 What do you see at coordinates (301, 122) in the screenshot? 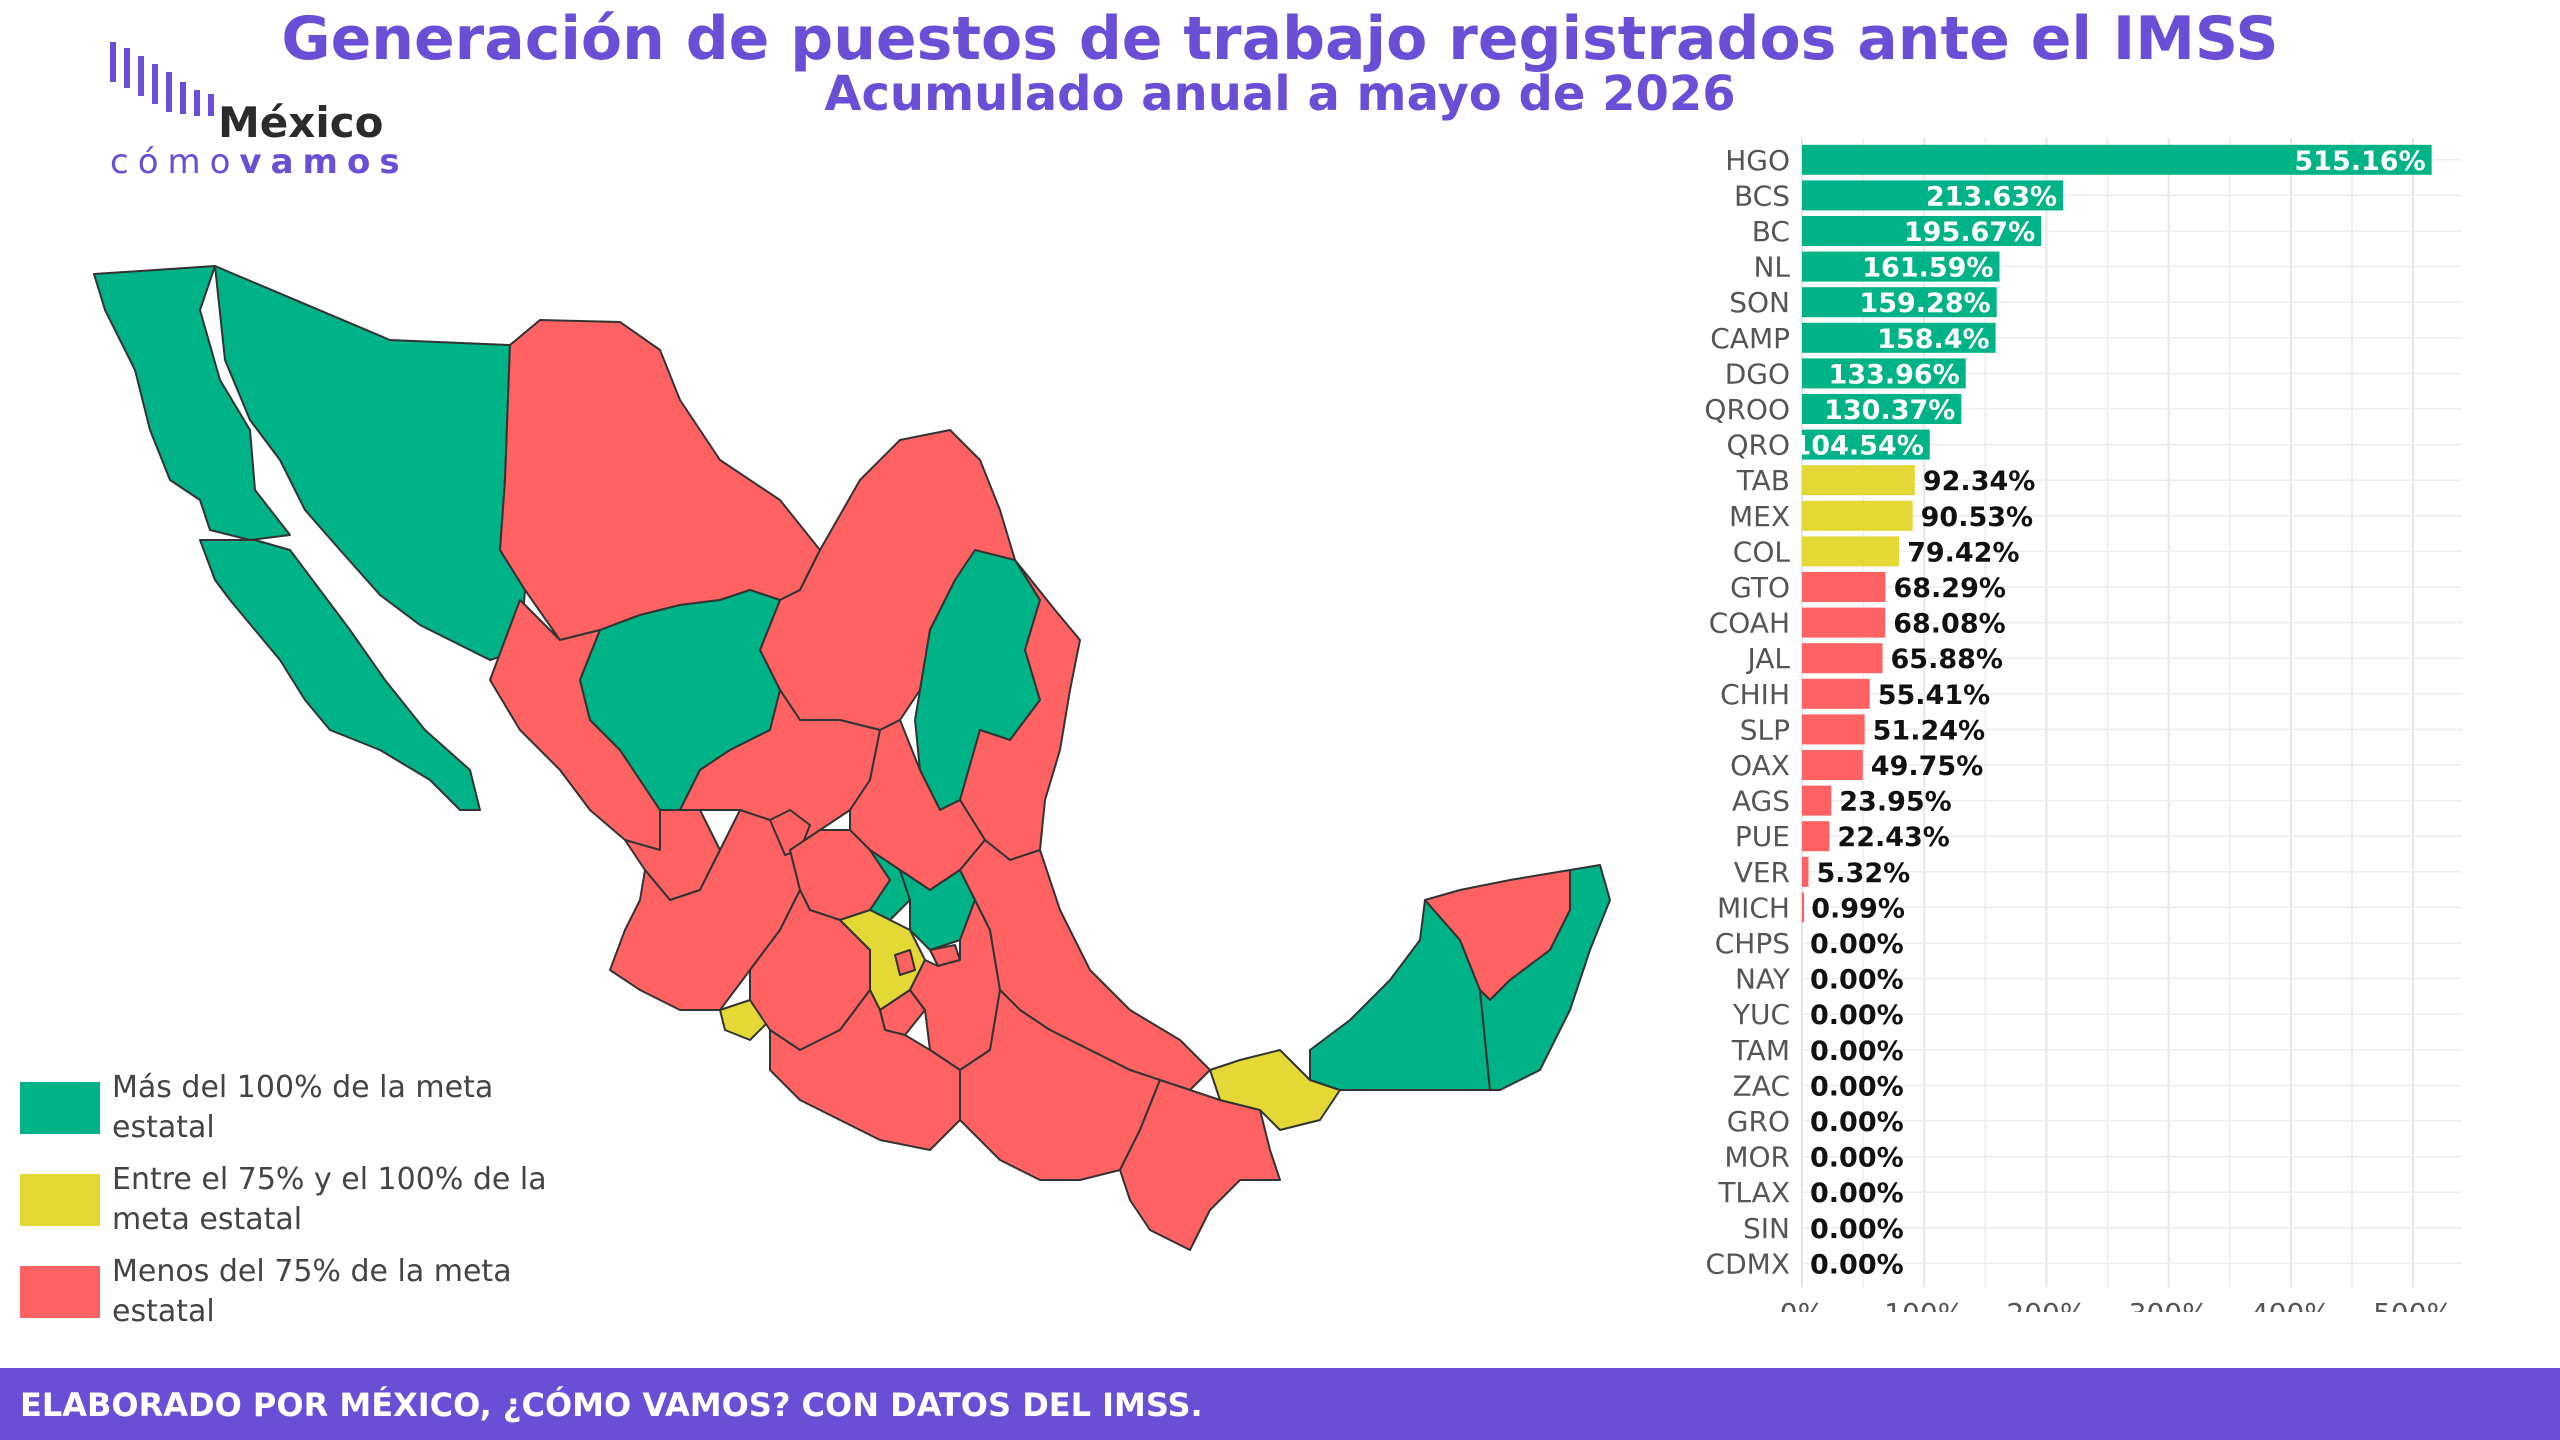
I see `logo-name: México` at bounding box center [301, 122].